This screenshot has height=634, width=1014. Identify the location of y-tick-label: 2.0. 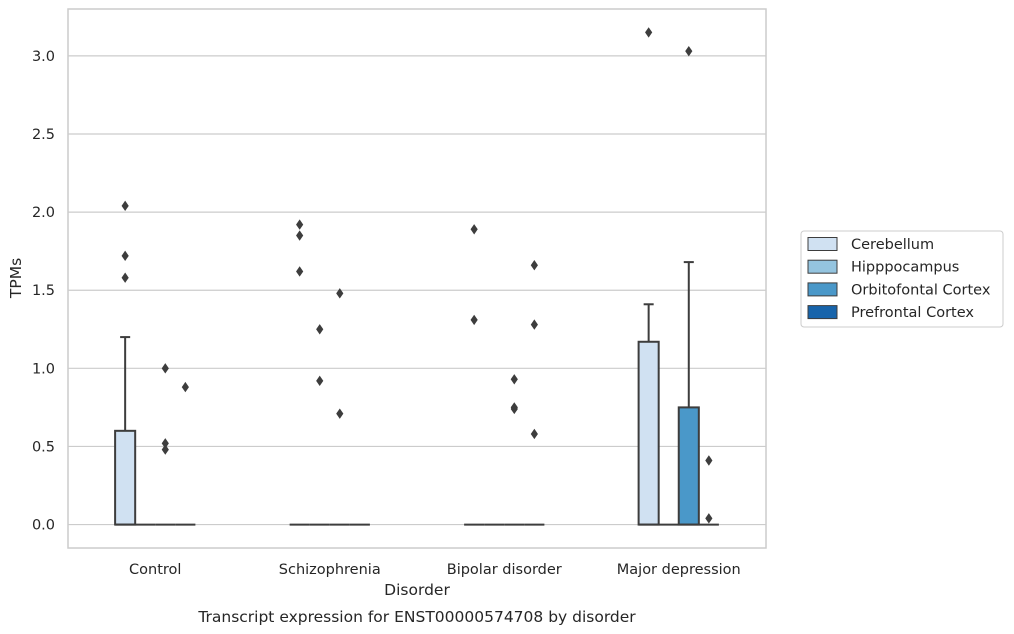
(43, 213).